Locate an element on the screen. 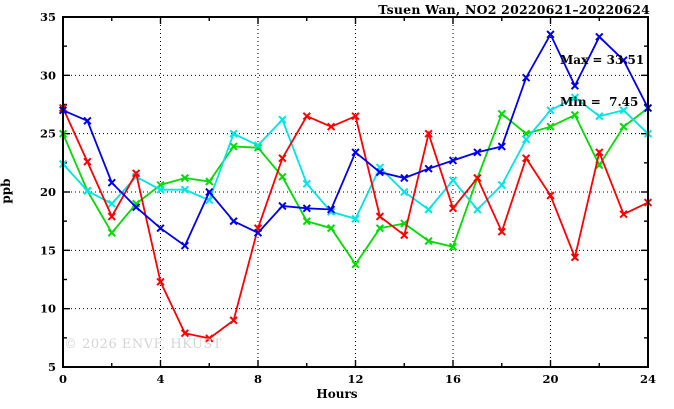 Image resolution: width=674 pixels, height=409 pixels. svg-text: 0 is located at coordinates (63, 379).